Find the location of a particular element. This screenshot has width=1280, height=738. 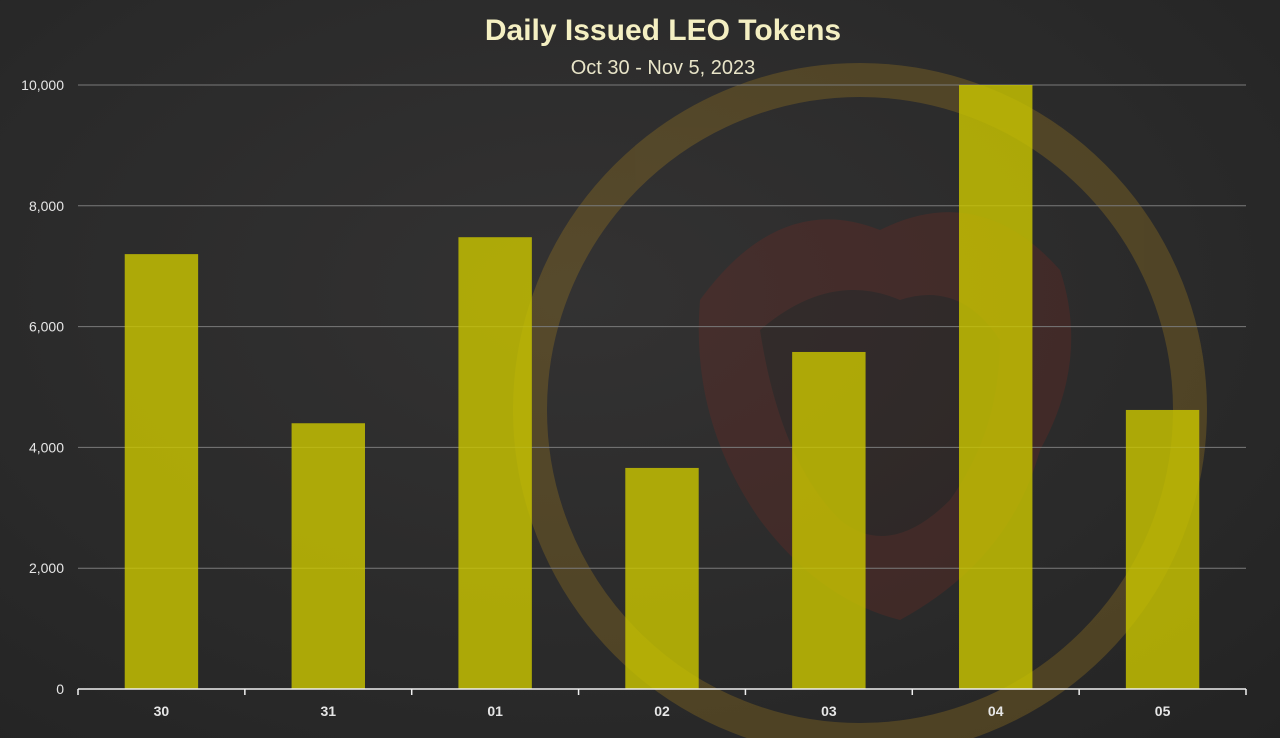

chart-subtitle: Oct 30 - Nov 5, 2023 is located at coordinates (663, 68).